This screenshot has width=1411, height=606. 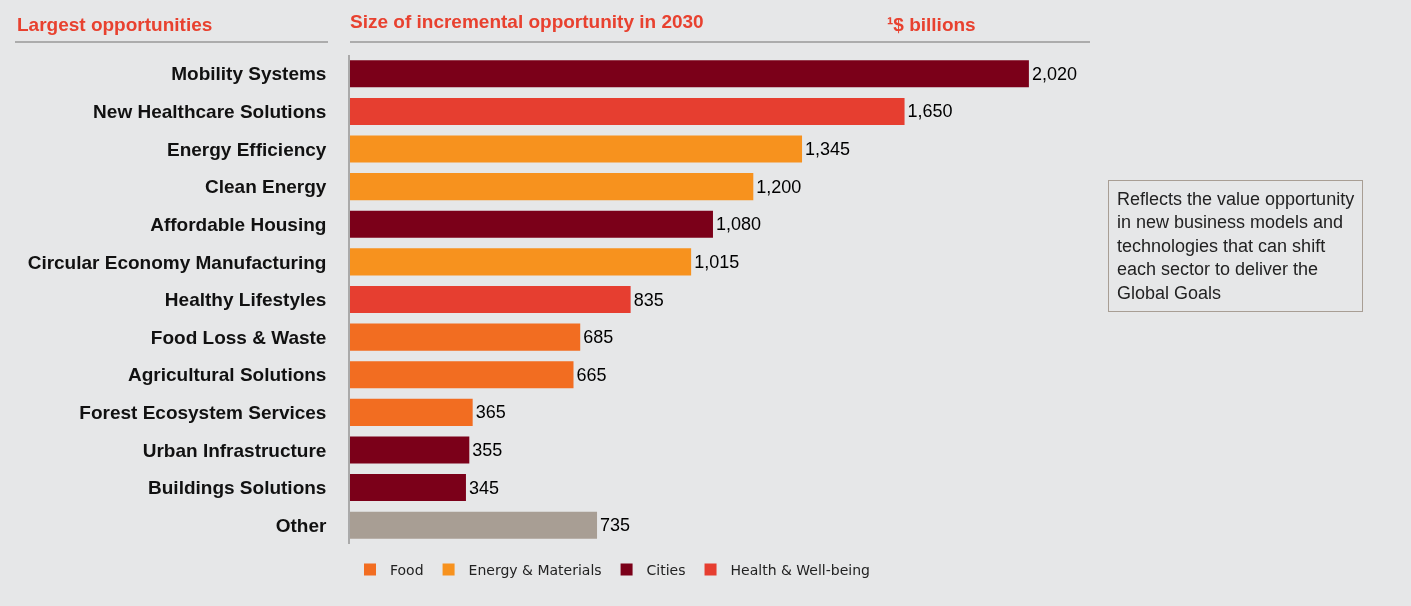 I want to click on legend-label: Cities, so click(x=666, y=569).